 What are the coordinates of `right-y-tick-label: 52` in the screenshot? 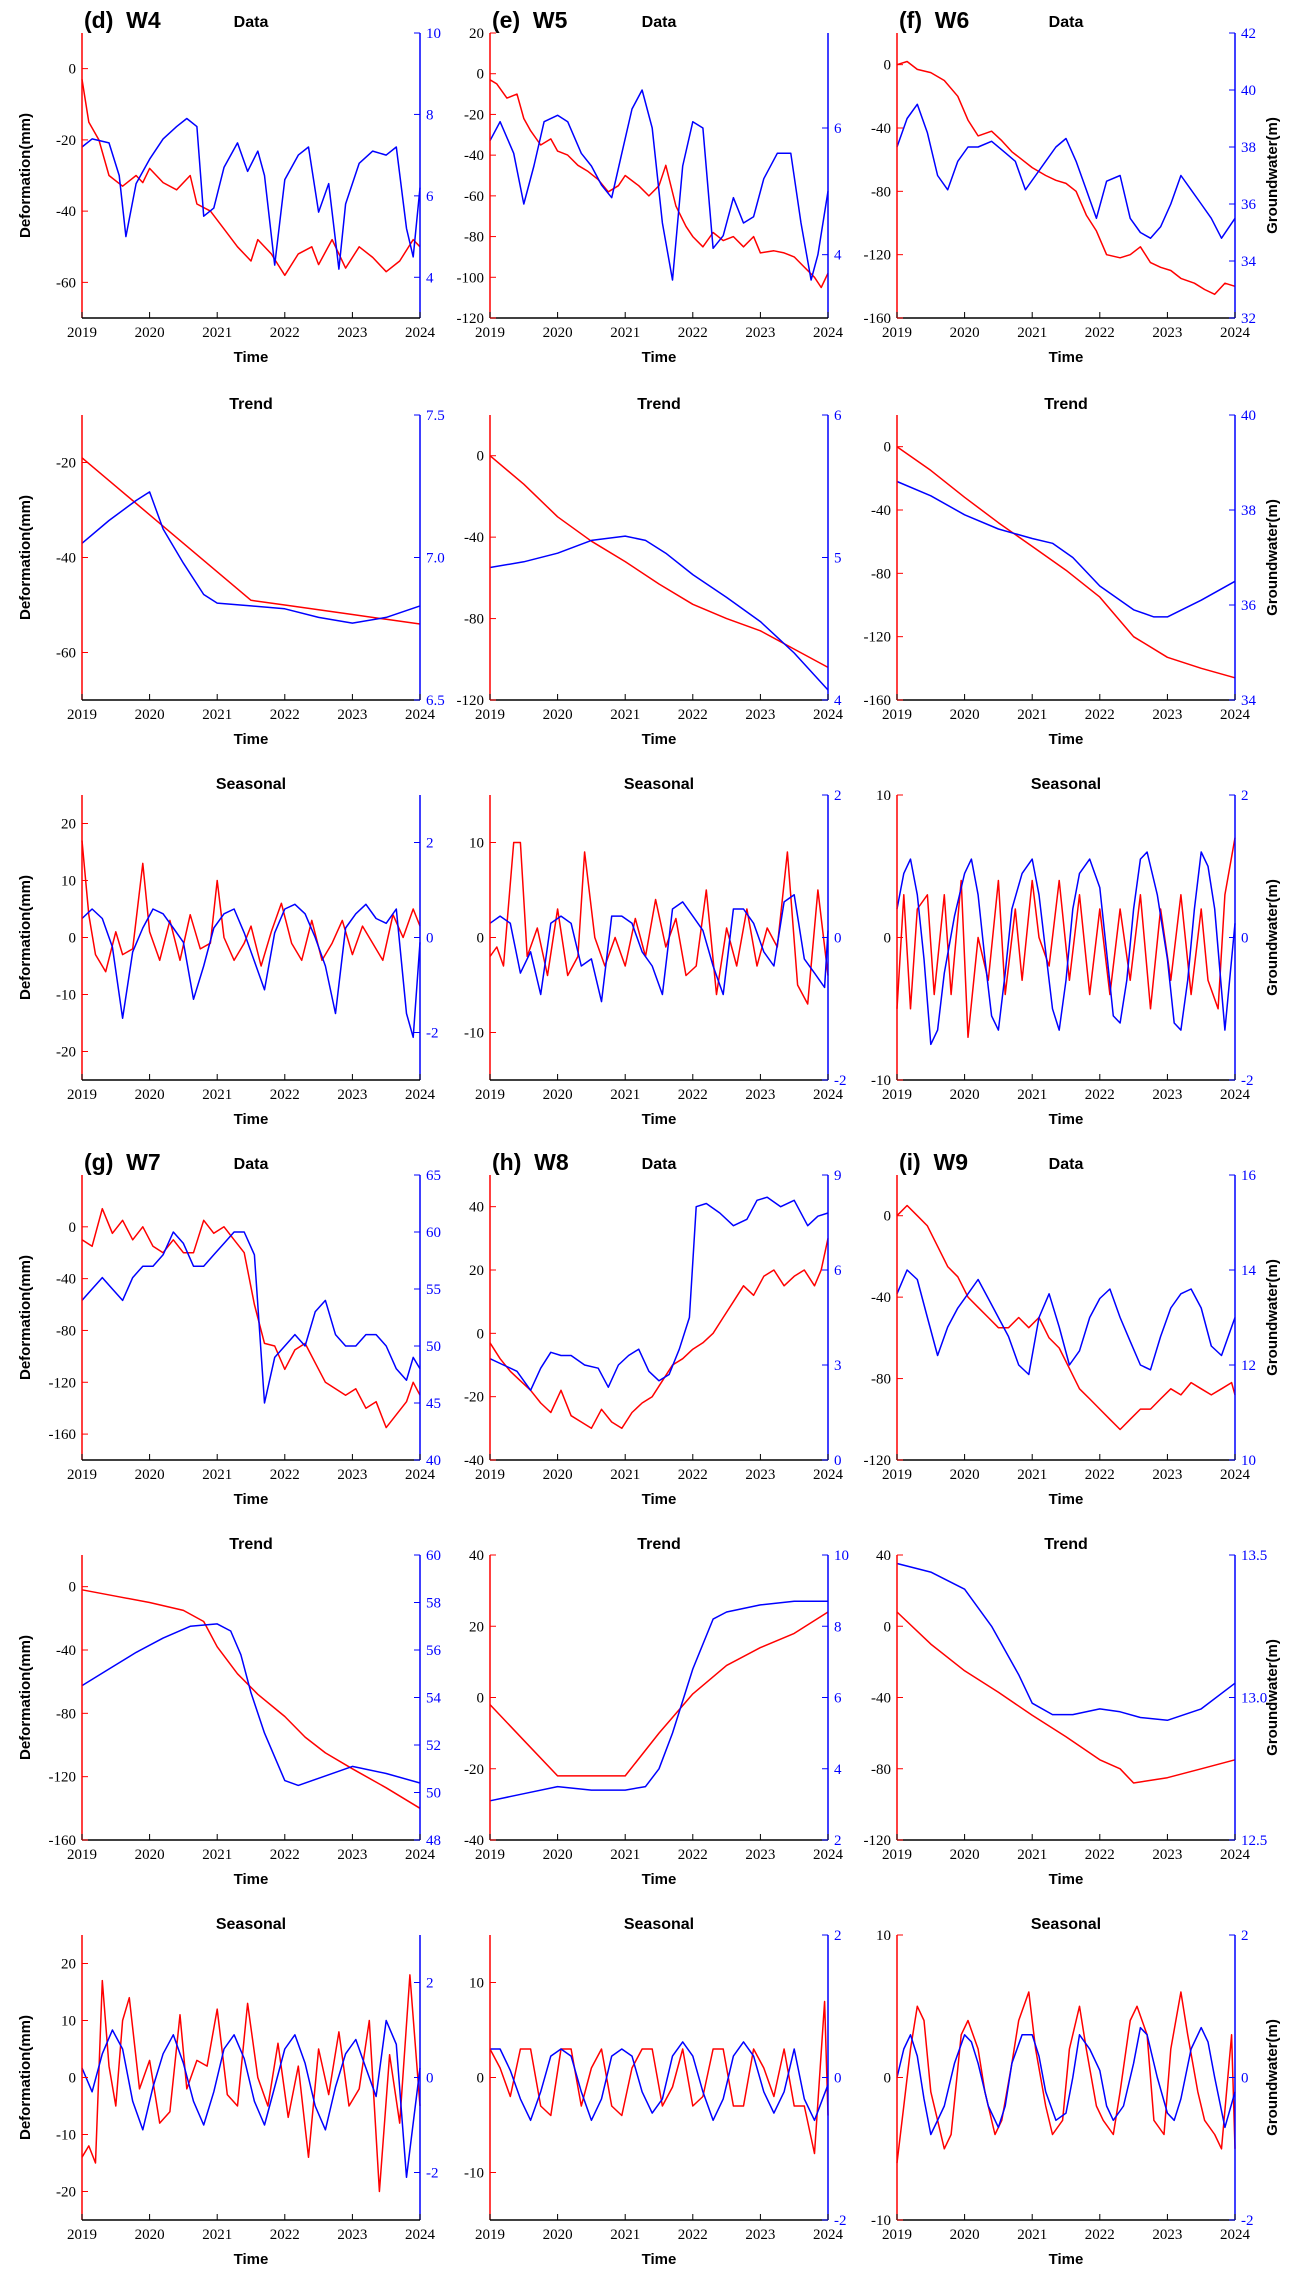 It's located at (433, 1746).